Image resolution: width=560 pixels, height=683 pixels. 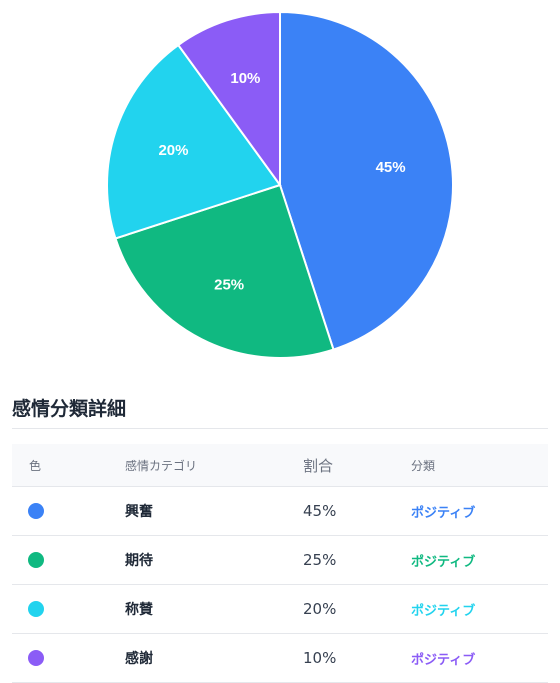 I want to click on slice-percent-label: 45%, so click(x=391, y=167).